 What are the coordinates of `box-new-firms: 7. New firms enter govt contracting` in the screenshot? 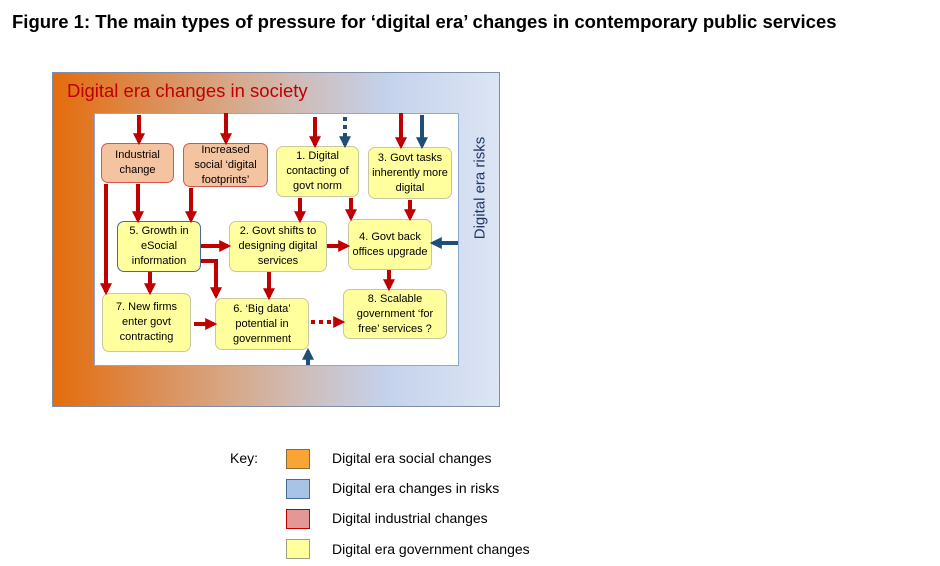 It's located at (146, 322).